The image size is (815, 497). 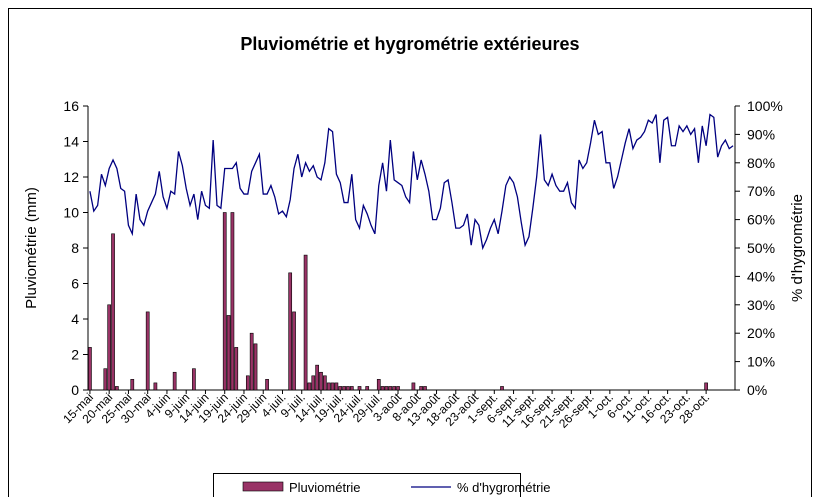 I want to click on y-tick-label: 14, so click(x=71, y=142).